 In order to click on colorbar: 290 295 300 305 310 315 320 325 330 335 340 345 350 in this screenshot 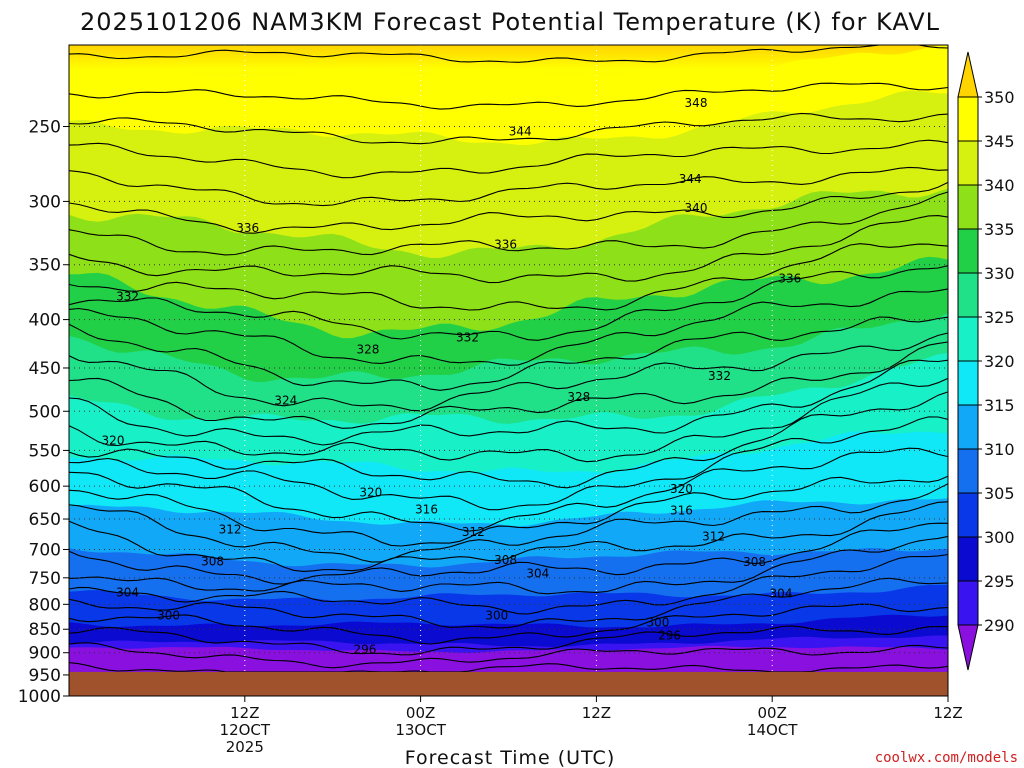, I will do `click(986, 361)`.